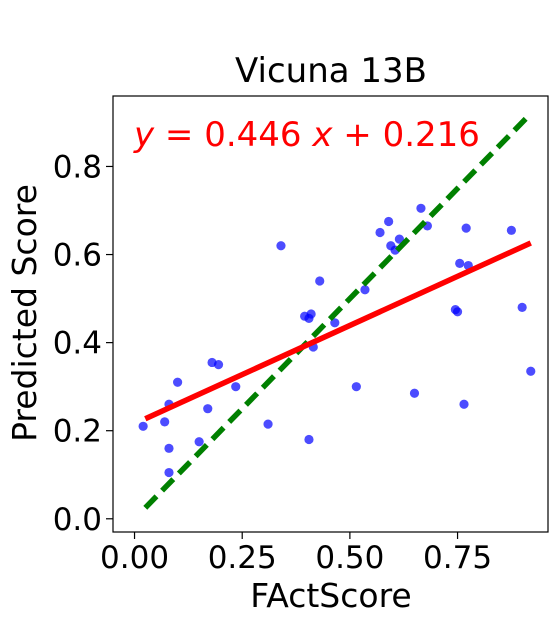 The height and width of the screenshot is (620, 559). Describe the element at coordinates (24, 313) in the screenshot. I see `y-axis-label: Predicted Score` at that location.